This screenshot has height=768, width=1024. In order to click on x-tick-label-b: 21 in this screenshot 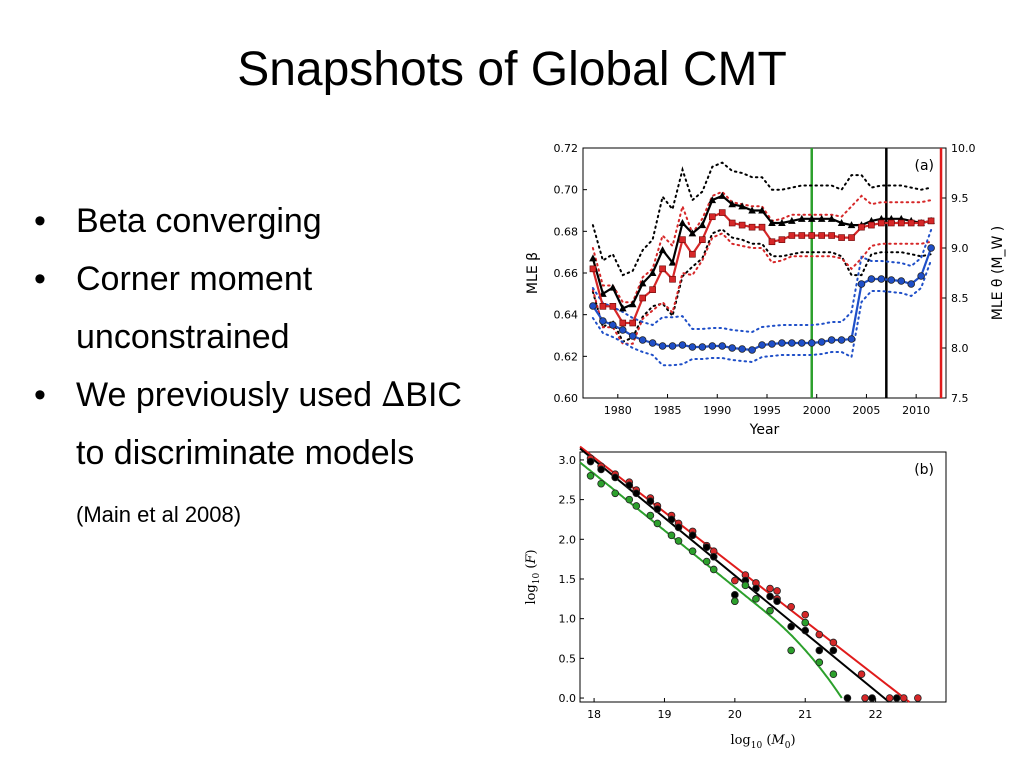, I will do `click(805, 714)`.